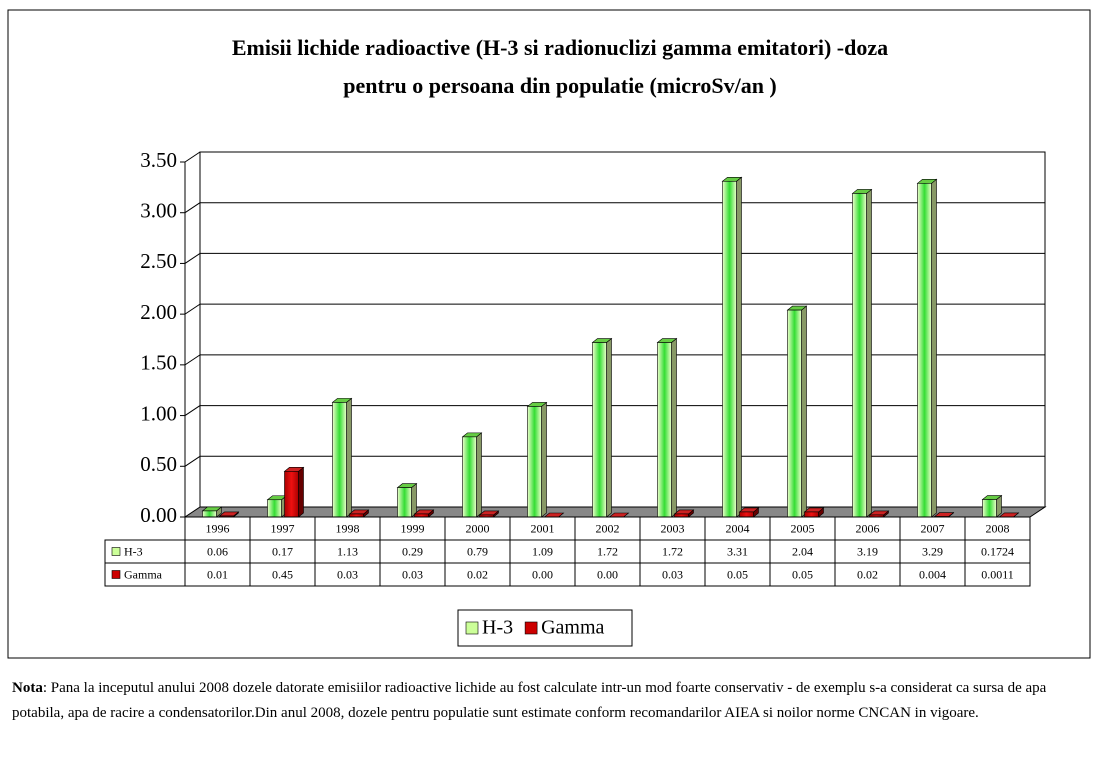  Describe the element at coordinates (803, 528) in the screenshot. I see `x-tick-label: 2005` at that location.